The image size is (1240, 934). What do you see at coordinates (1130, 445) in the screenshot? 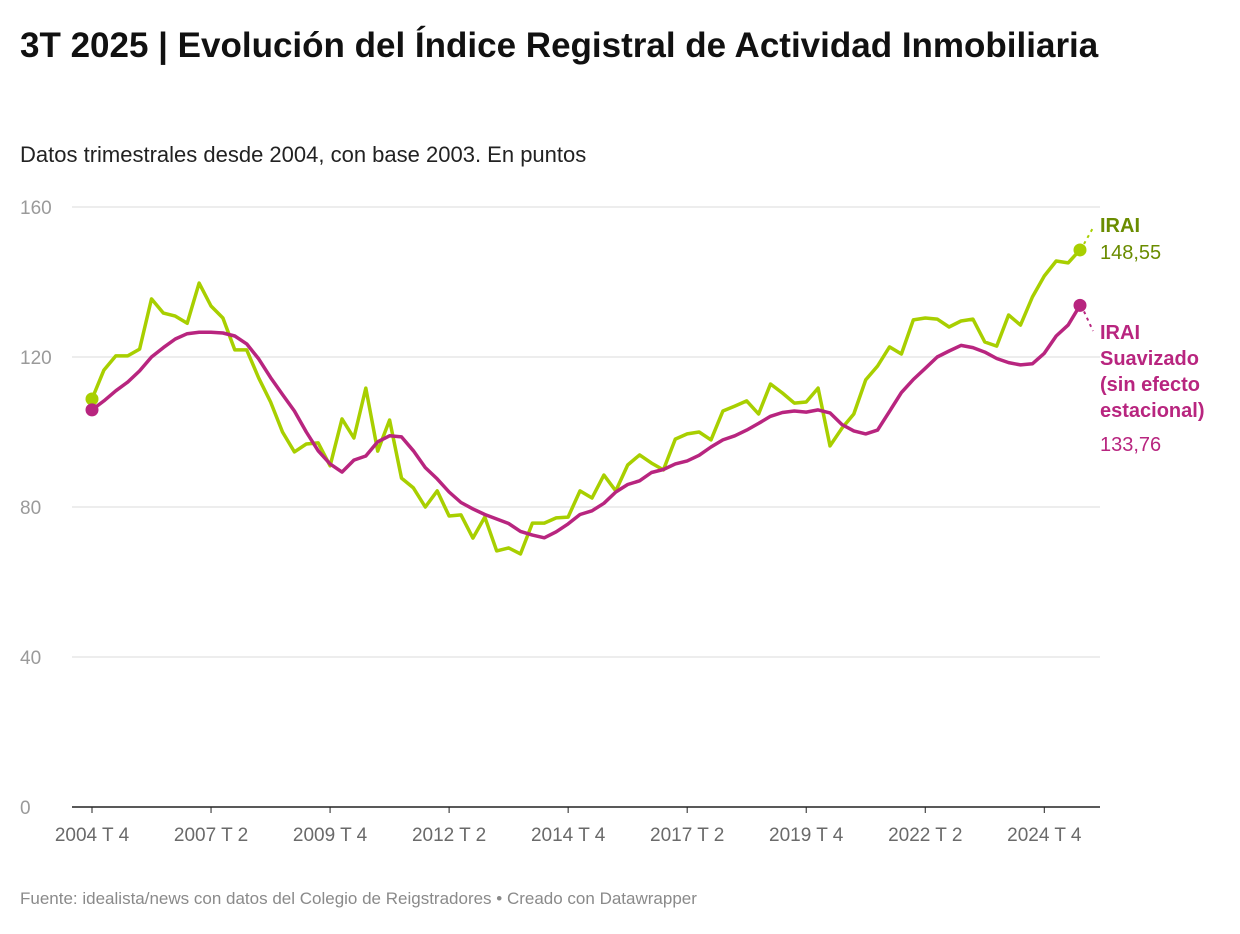
I see `end-value-label: 133,76` at bounding box center [1130, 445].